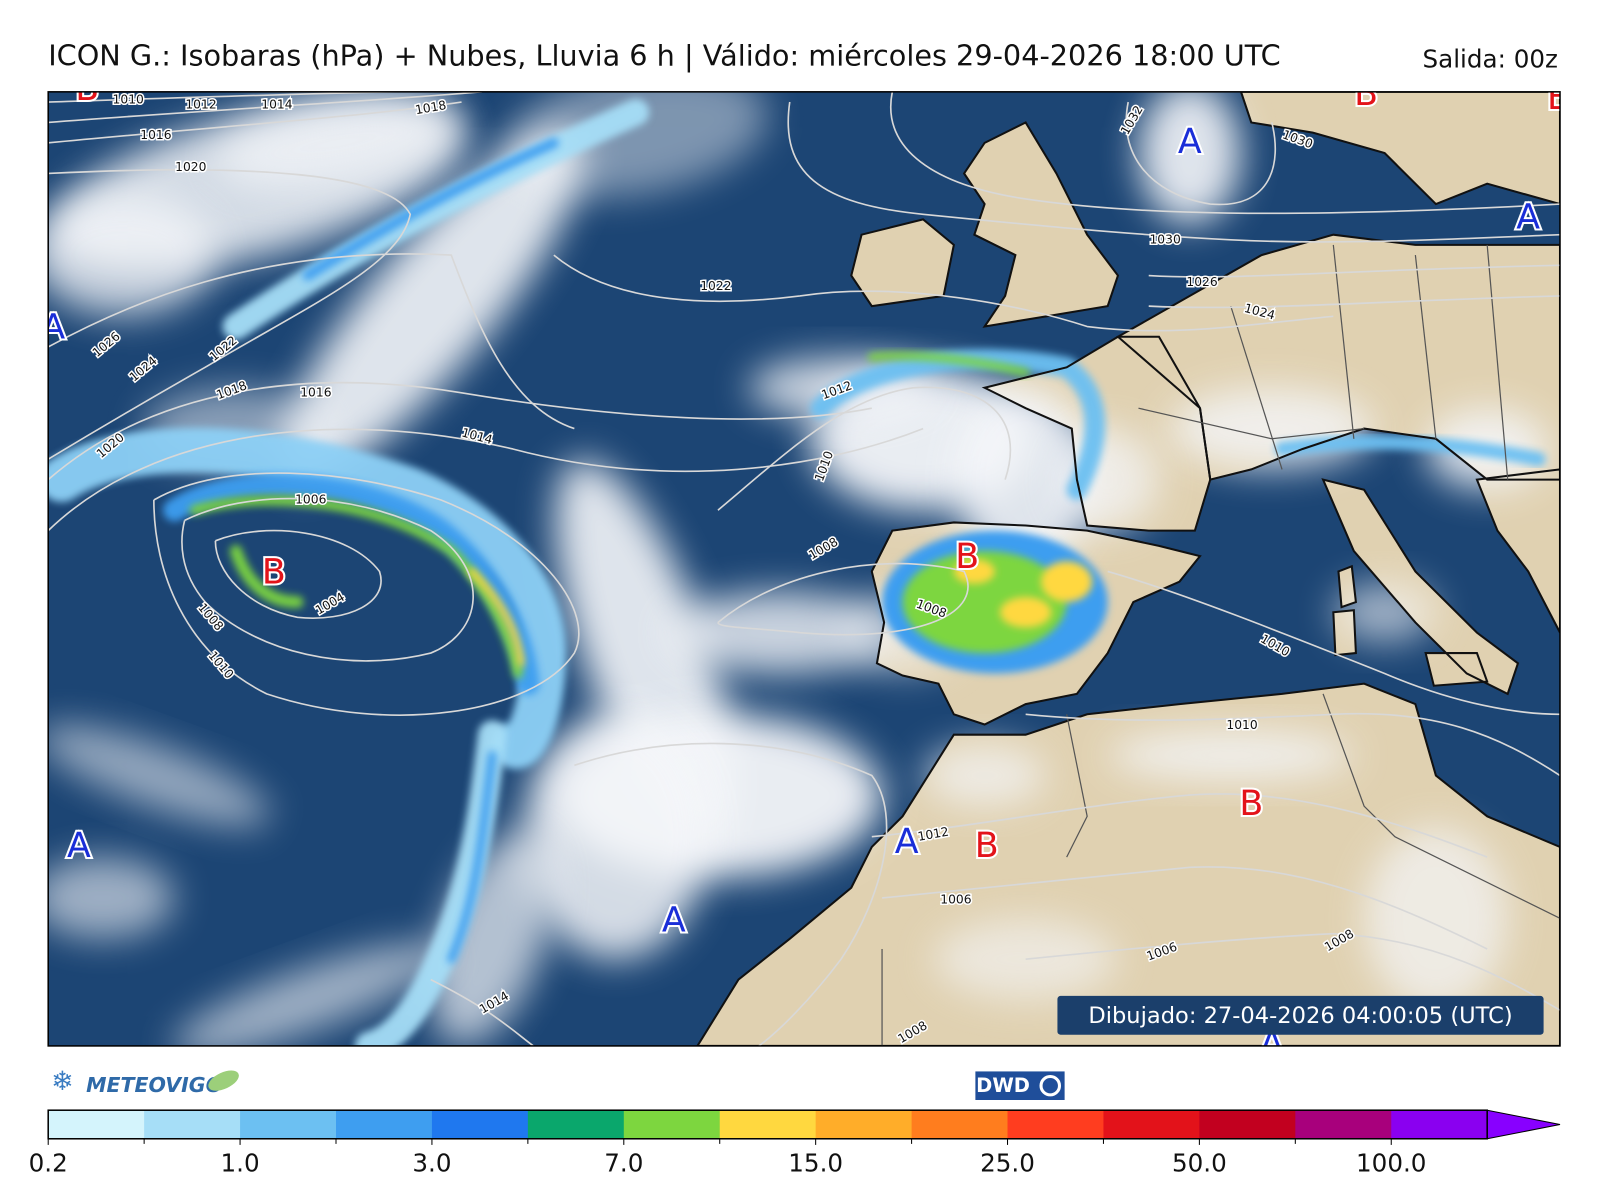 This screenshot has width=1600, height=1200. I want to click on leaf-icon, so click(223, 1080).